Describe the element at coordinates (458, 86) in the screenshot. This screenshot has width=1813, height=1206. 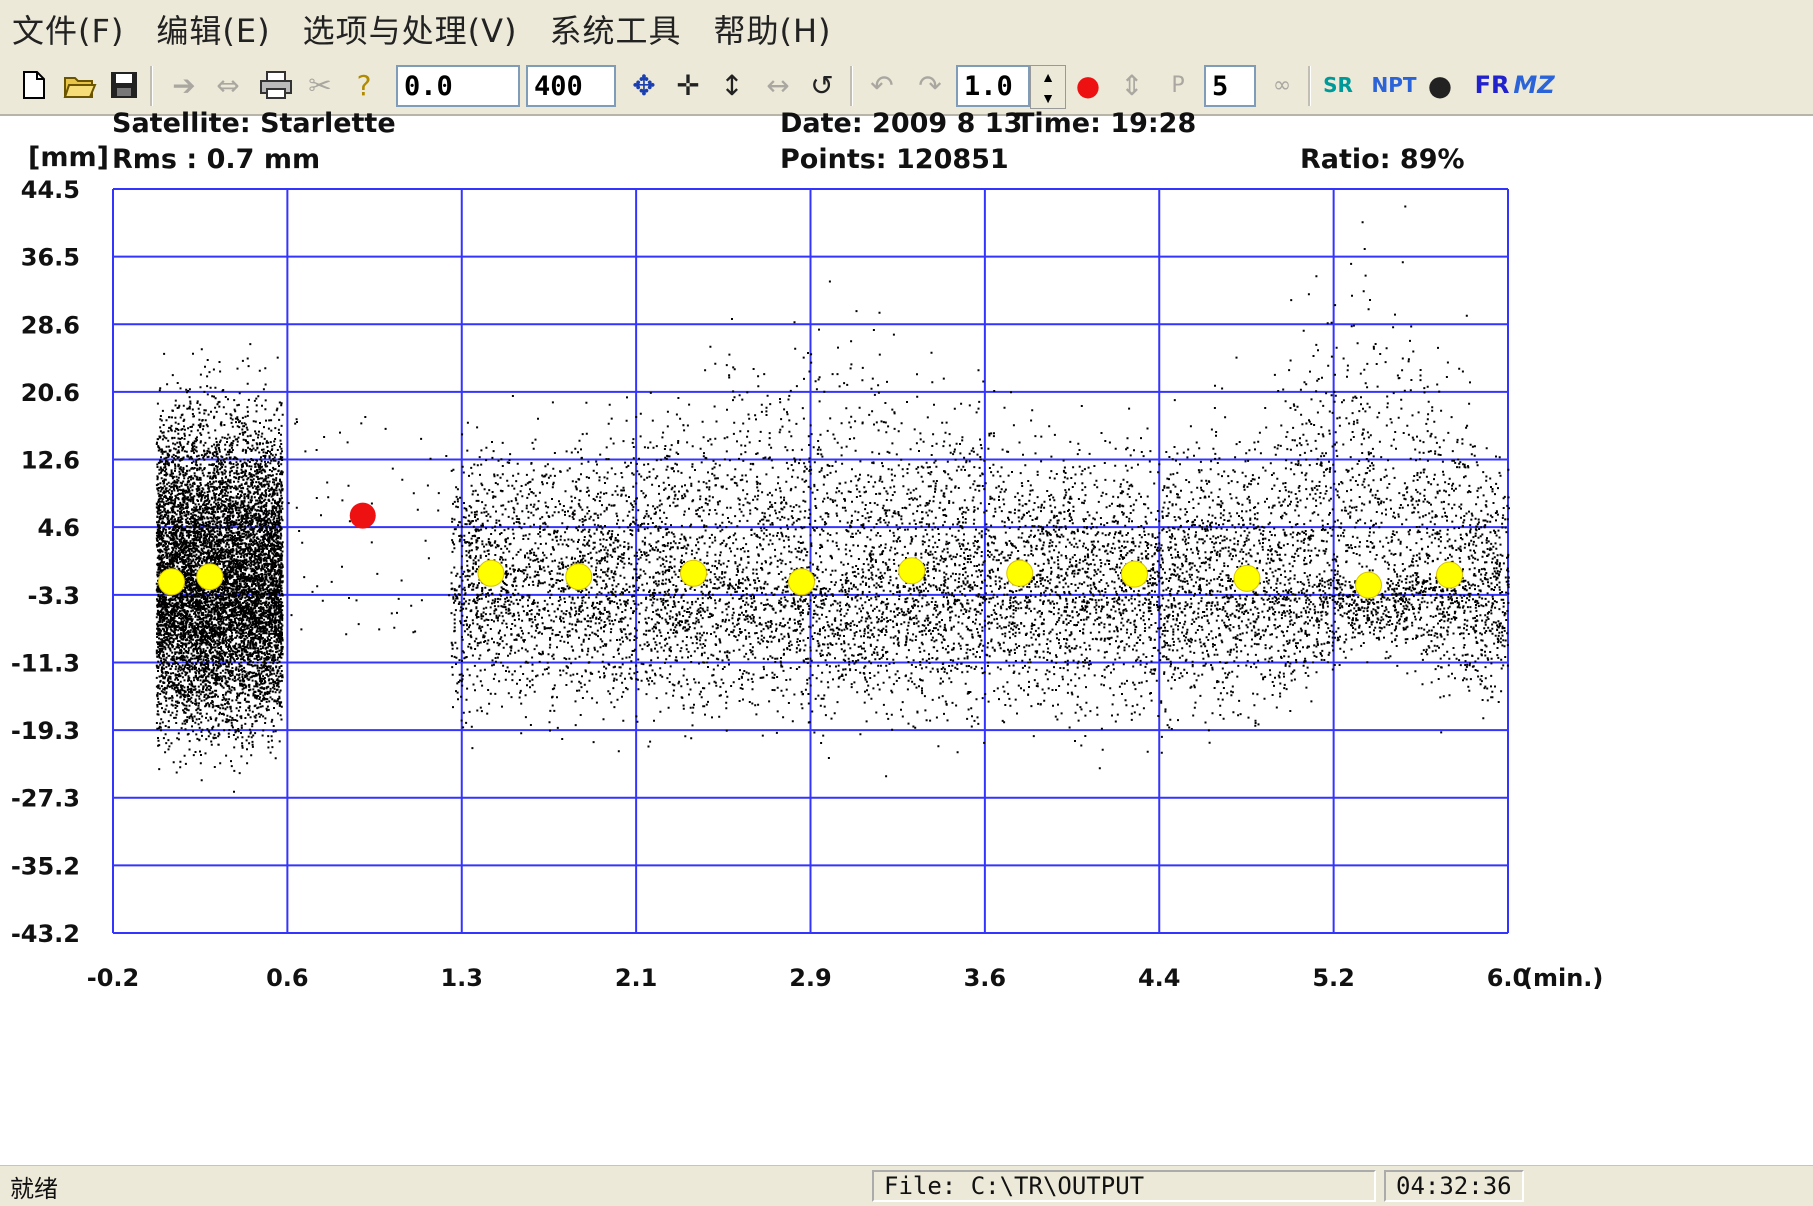
I see `start-value-input` at that location.